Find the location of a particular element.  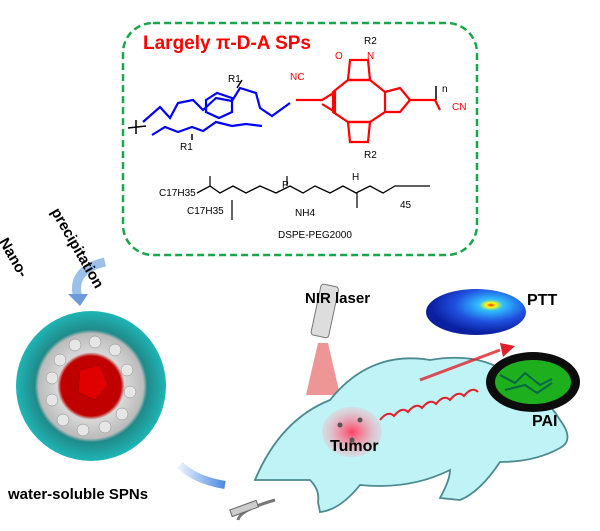

h-label: H is located at coordinates (356, 177).